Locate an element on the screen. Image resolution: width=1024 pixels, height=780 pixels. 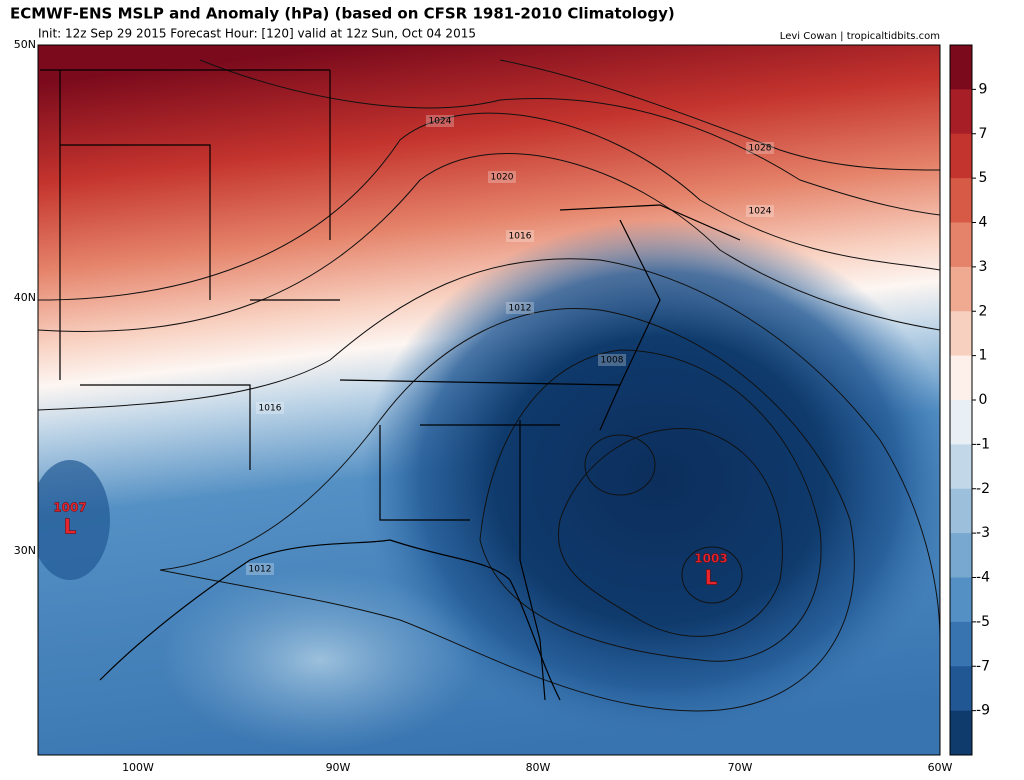
colorbar: 9 7 5 4 3 2 1 0 -1 -2 -3 -4 -5 -7 -9 is located at coordinates (969, 400).